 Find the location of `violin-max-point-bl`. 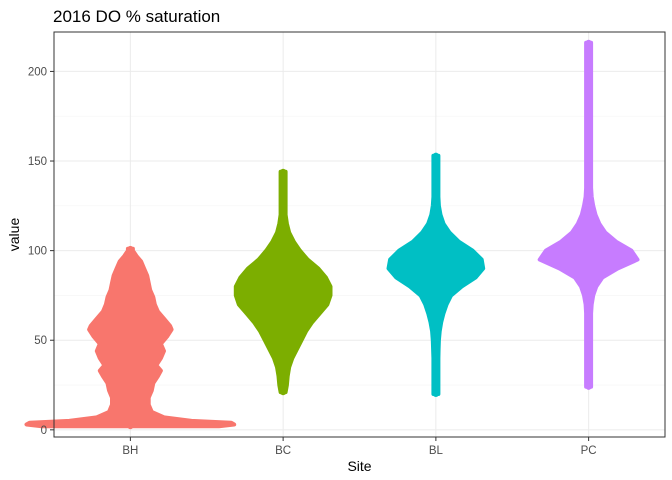

violin-max-point-bl is located at coordinates (435, 155).